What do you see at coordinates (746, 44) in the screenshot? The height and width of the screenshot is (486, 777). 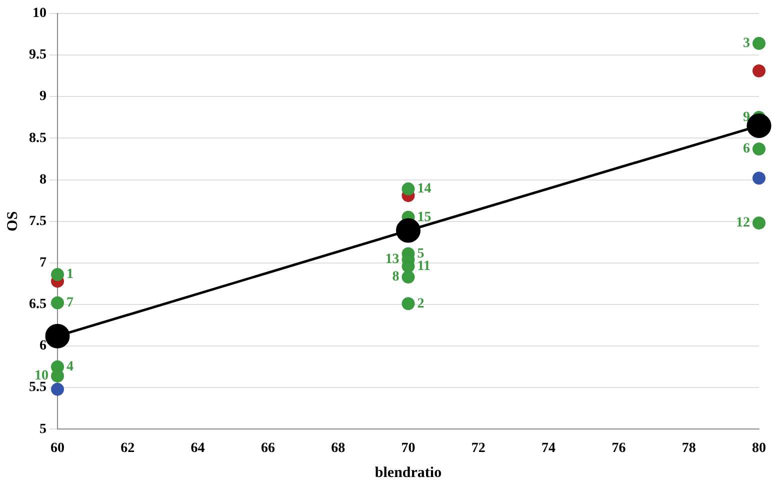 I see `annotation: 3` at bounding box center [746, 44].